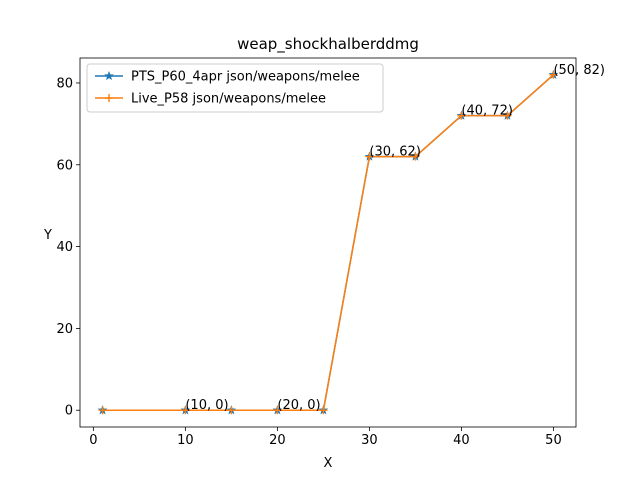 The image size is (640, 480). I want to click on y-tick-label-4: 80, so click(64, 83).